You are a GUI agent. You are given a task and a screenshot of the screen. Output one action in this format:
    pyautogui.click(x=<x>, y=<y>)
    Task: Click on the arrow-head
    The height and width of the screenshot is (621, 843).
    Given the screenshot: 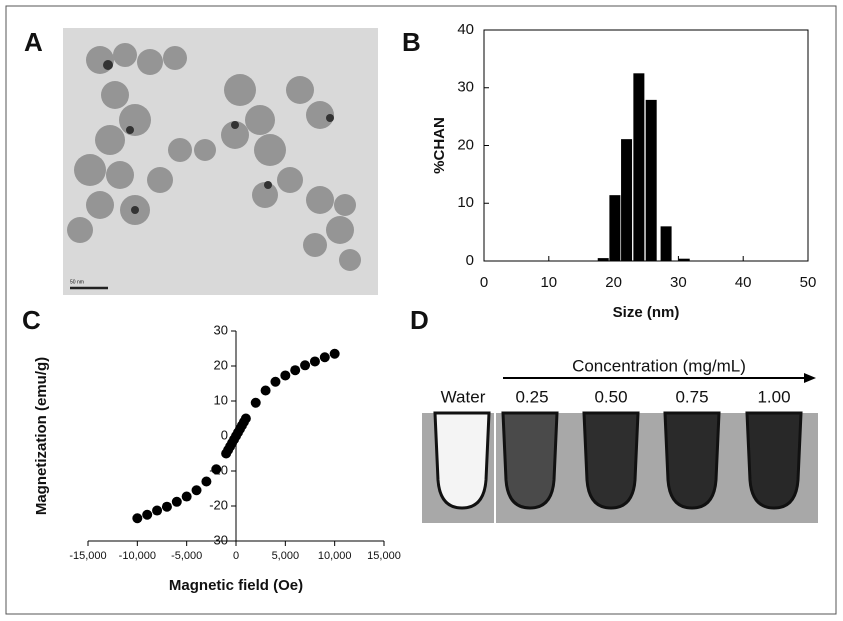 What is the action you would take?
    pyautogui.click(x=810, y=378)
    